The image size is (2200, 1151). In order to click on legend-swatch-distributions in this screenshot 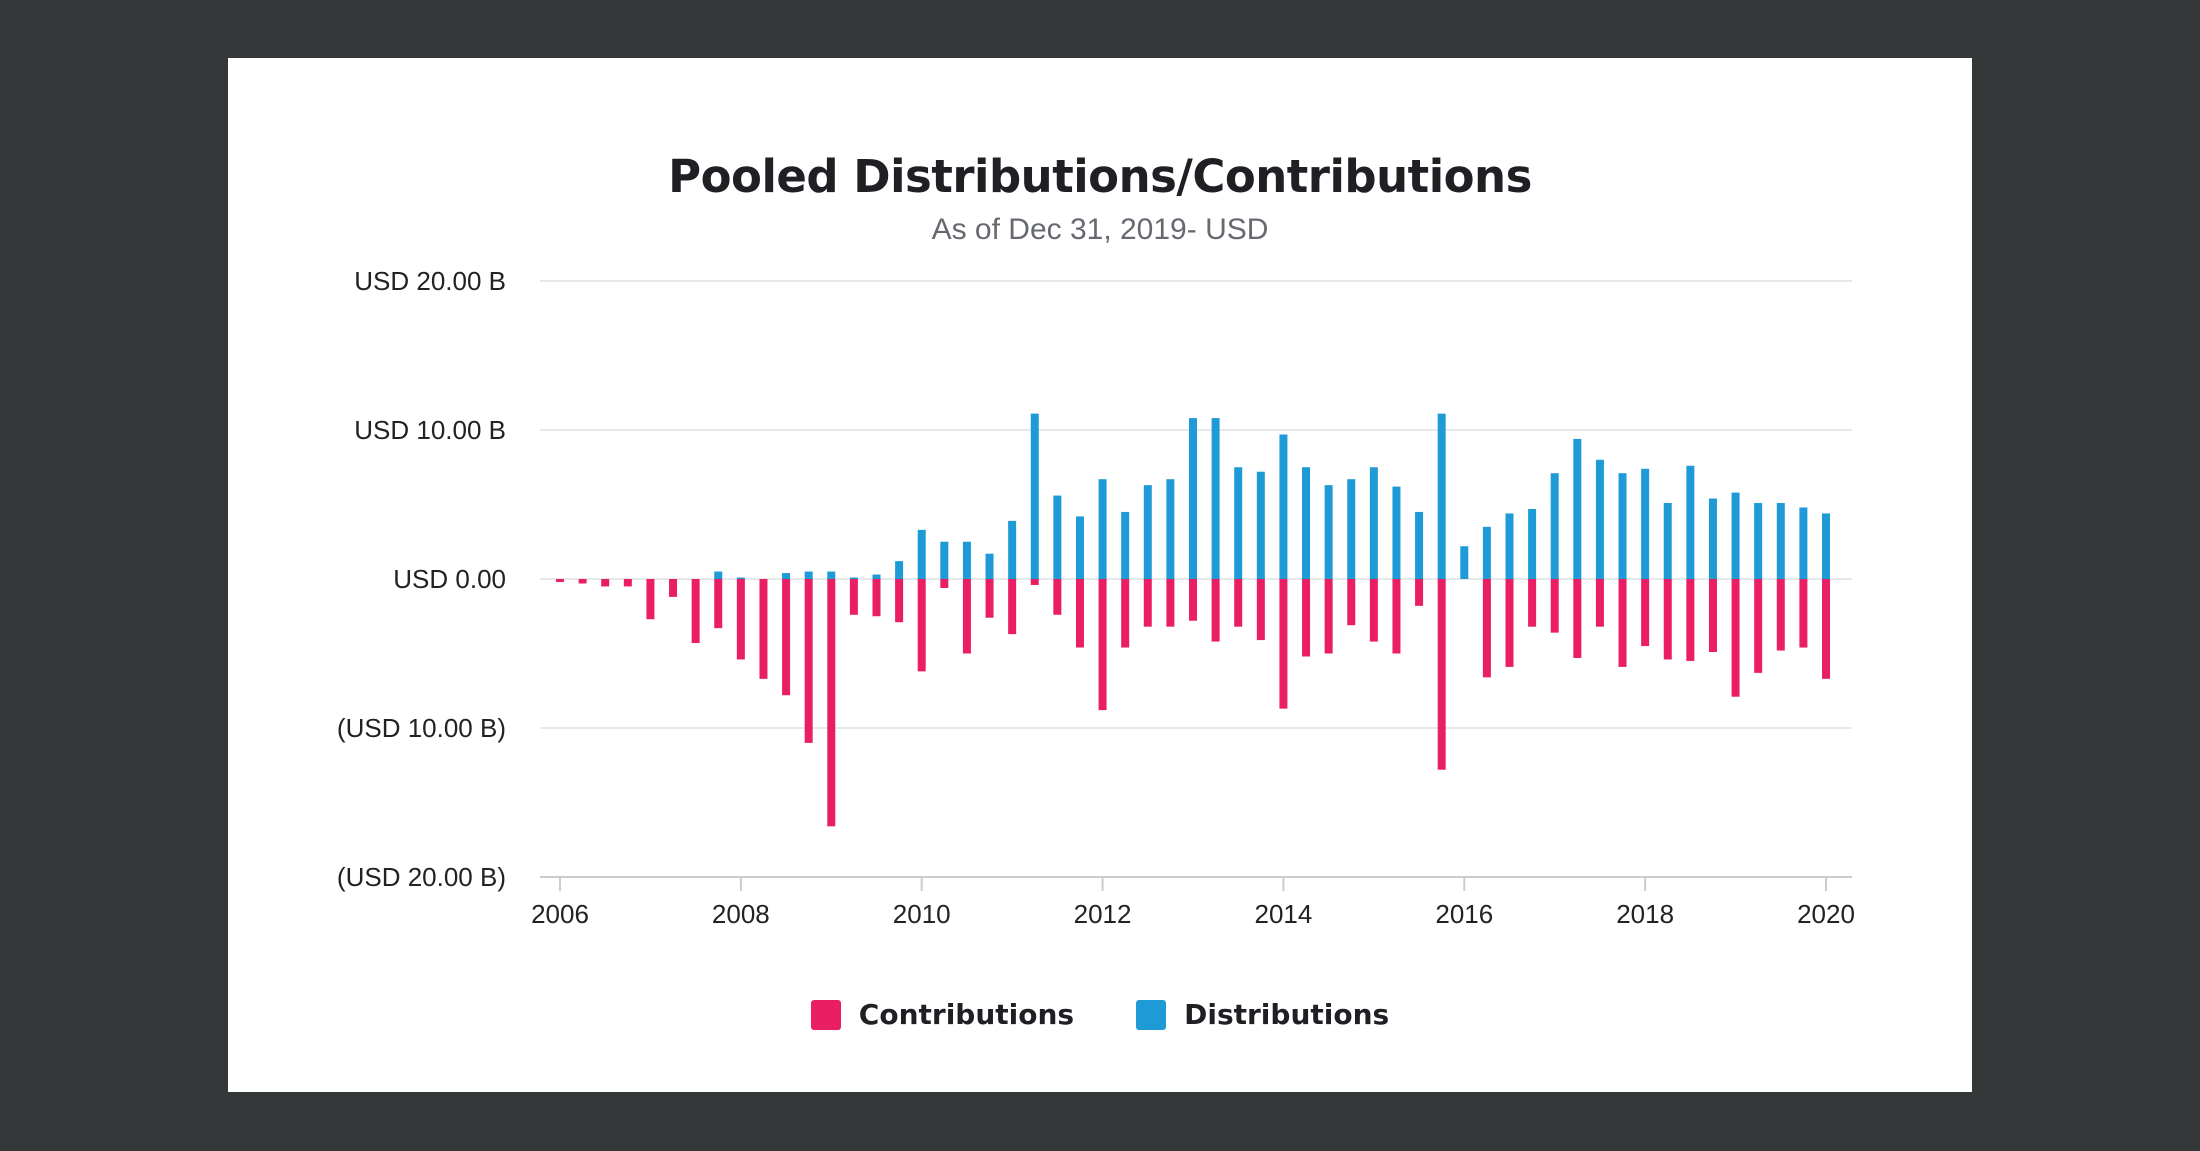, I will do `click(1151, 1014)`.